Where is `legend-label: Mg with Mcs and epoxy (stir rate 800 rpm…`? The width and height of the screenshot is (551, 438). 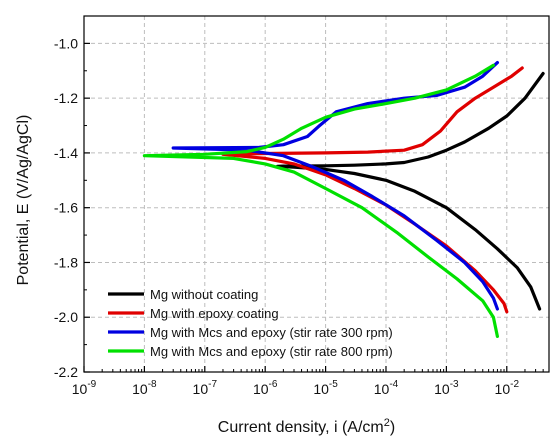 legend-label: Mg with Mcs and epoxy (stir rate 800 rpm… is located at coordinates (271, 351).